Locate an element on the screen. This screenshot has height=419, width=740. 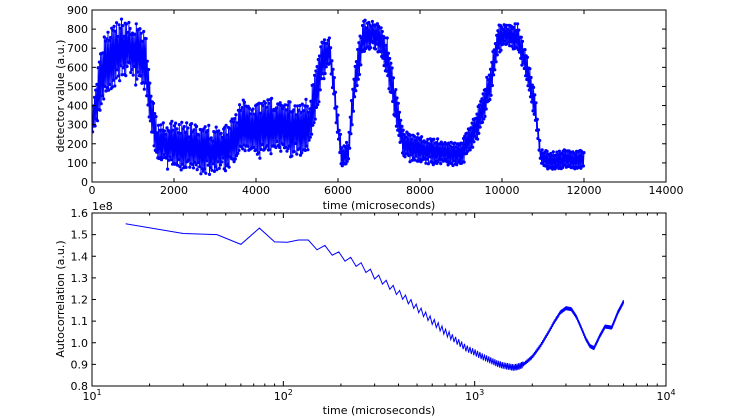
top-y-tick-label: 100 is located at coordinates (77, 163).